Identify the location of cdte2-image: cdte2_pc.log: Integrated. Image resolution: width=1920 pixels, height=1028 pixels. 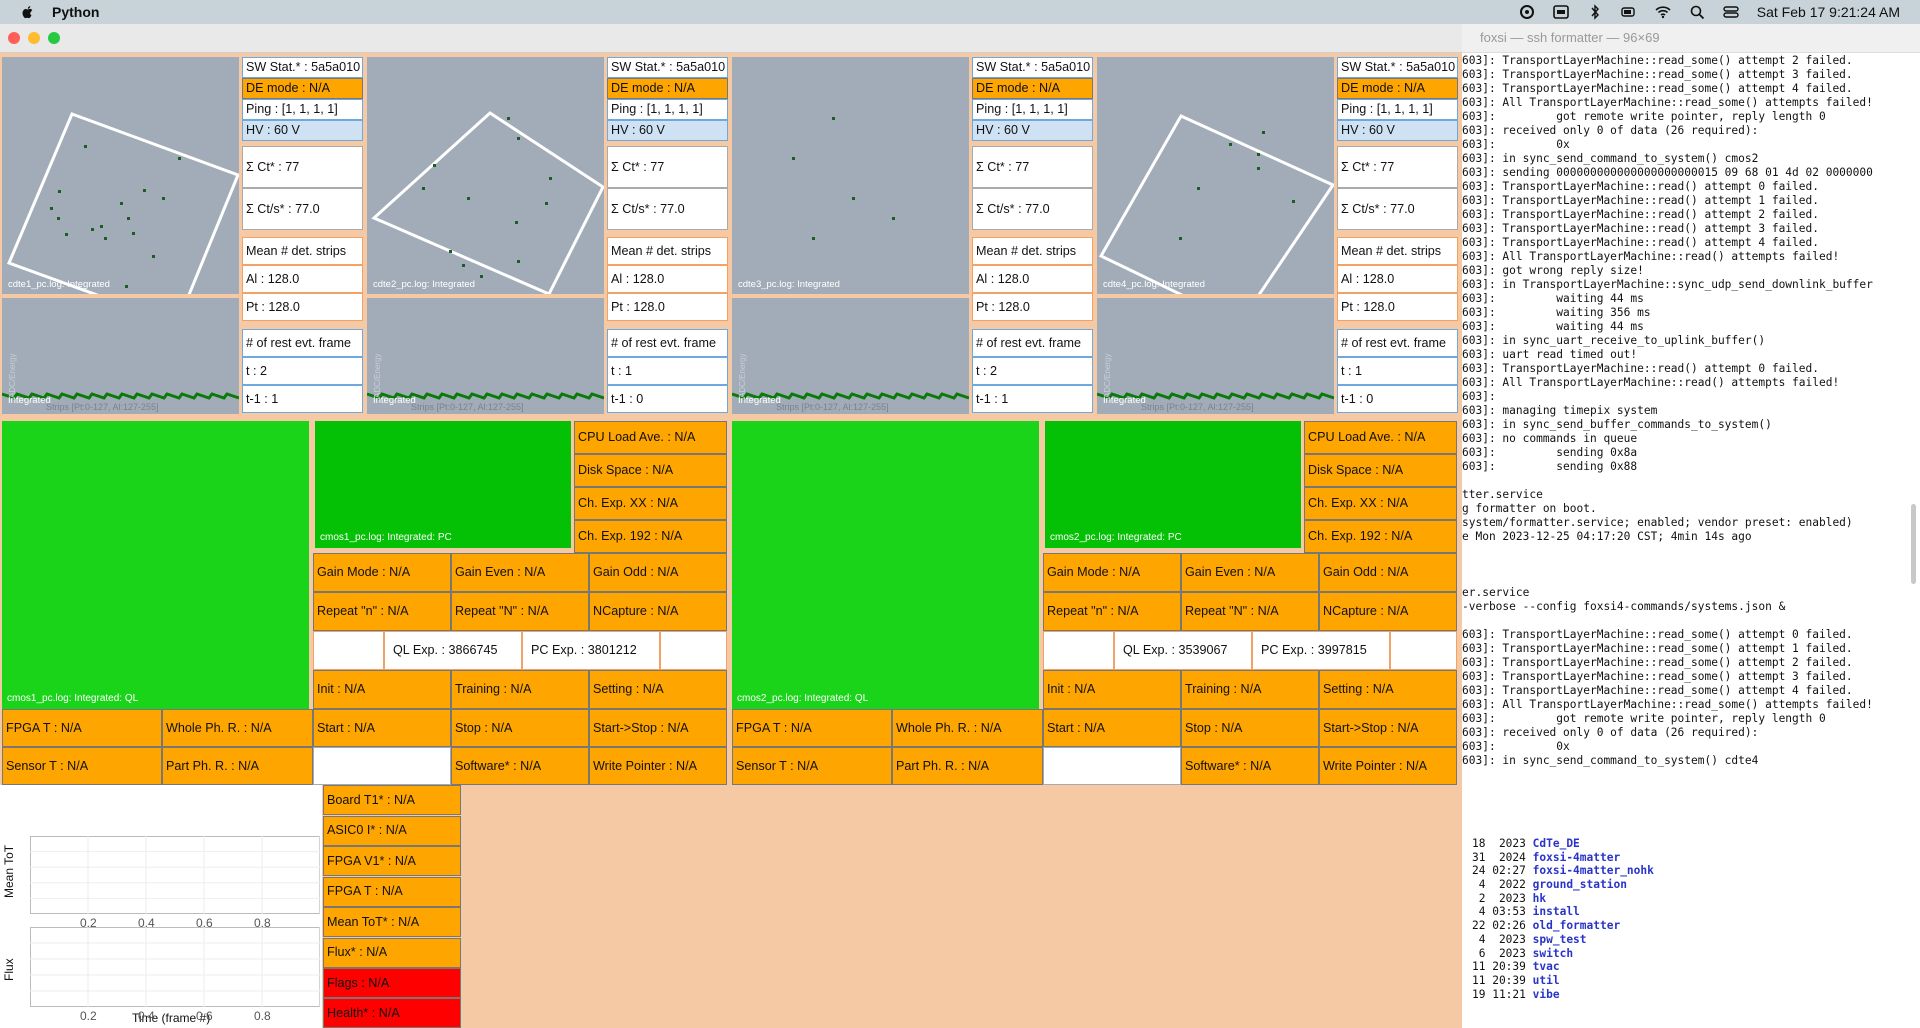
(485, 175).